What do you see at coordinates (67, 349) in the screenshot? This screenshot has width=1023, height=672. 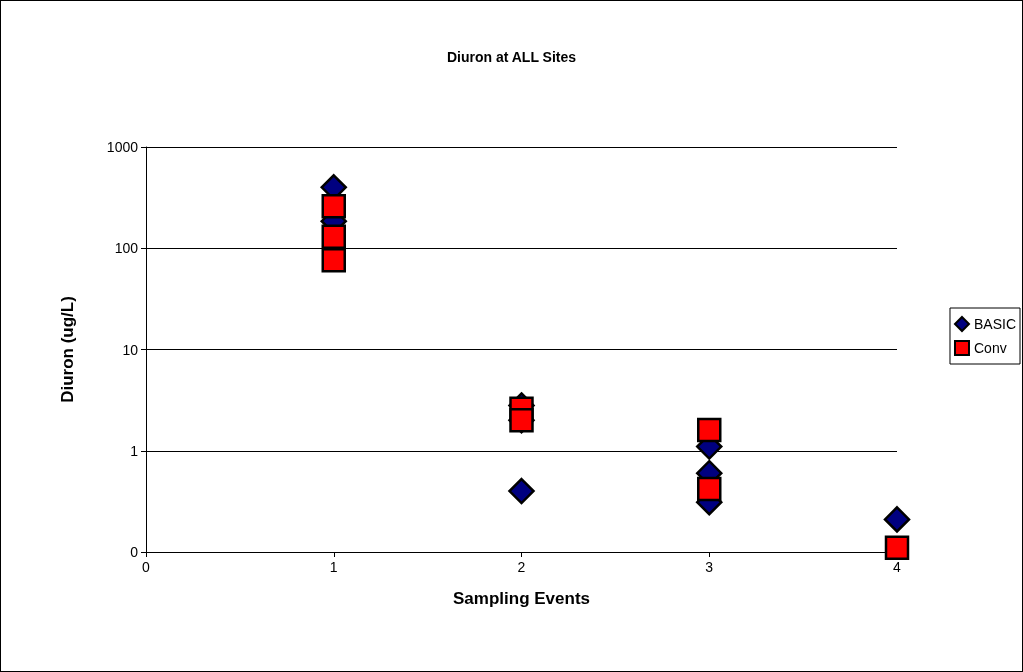 I see `y-axis-title: Diuron (ug/L)` at bounding box center [67, 349].